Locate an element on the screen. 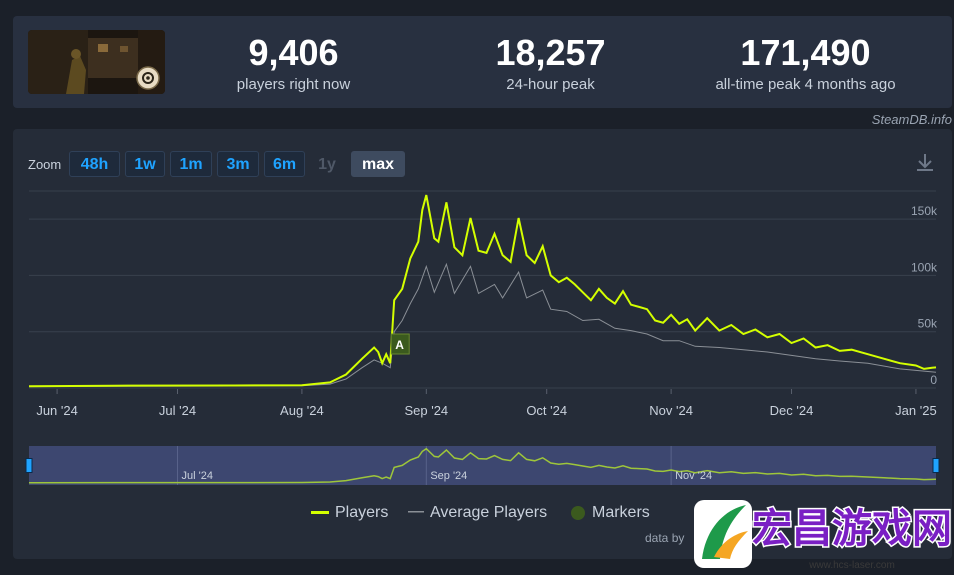 The height and width of the screenshot is (575, 954). average-swatch-icon is located at coordinates (416, 511).